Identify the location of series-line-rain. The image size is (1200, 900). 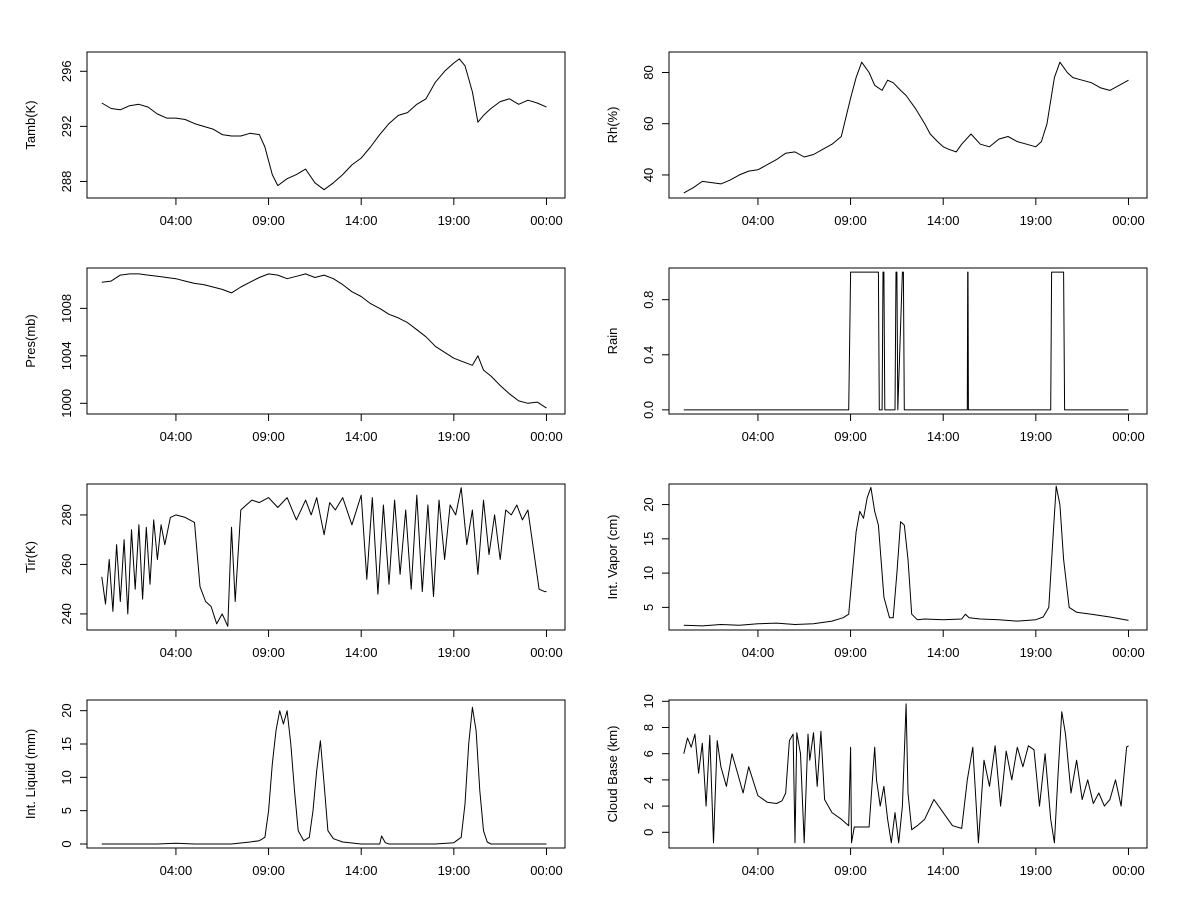
(906, 341).